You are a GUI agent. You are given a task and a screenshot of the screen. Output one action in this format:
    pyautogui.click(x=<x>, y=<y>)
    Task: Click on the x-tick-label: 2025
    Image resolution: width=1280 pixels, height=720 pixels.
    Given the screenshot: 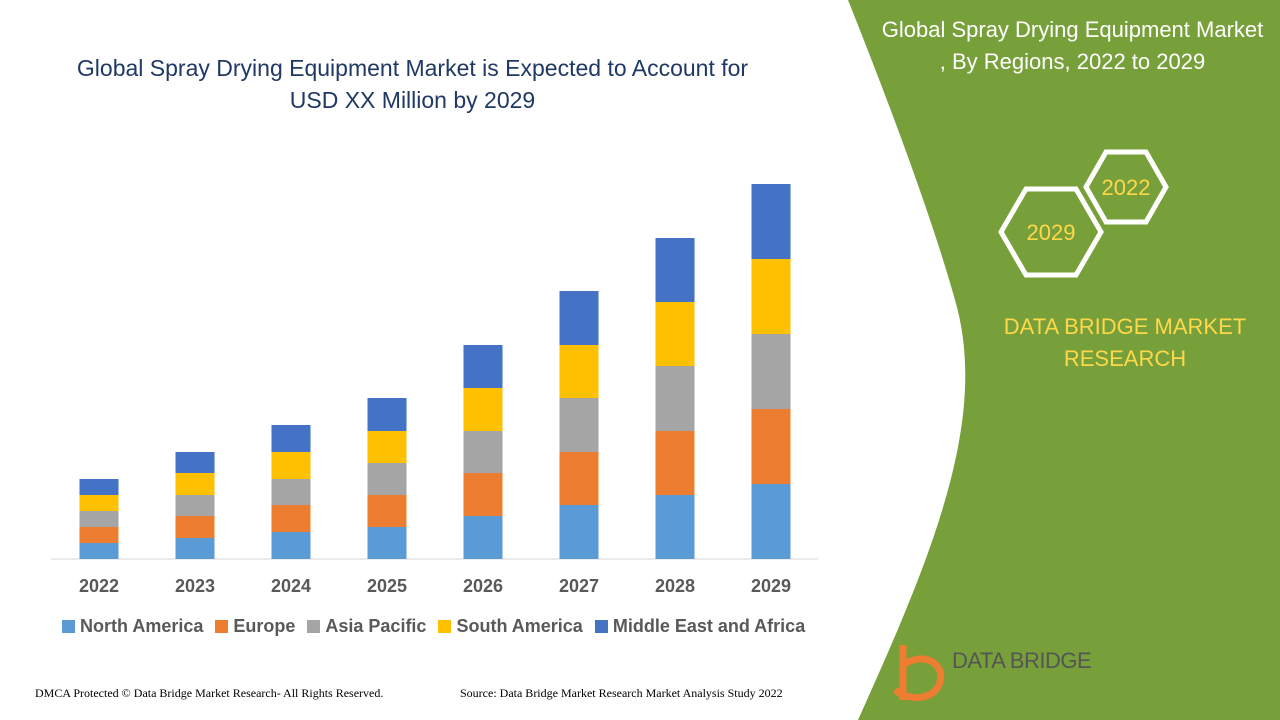 What is the action you would take?
    pyautogui.click(x=387, y=586)
    